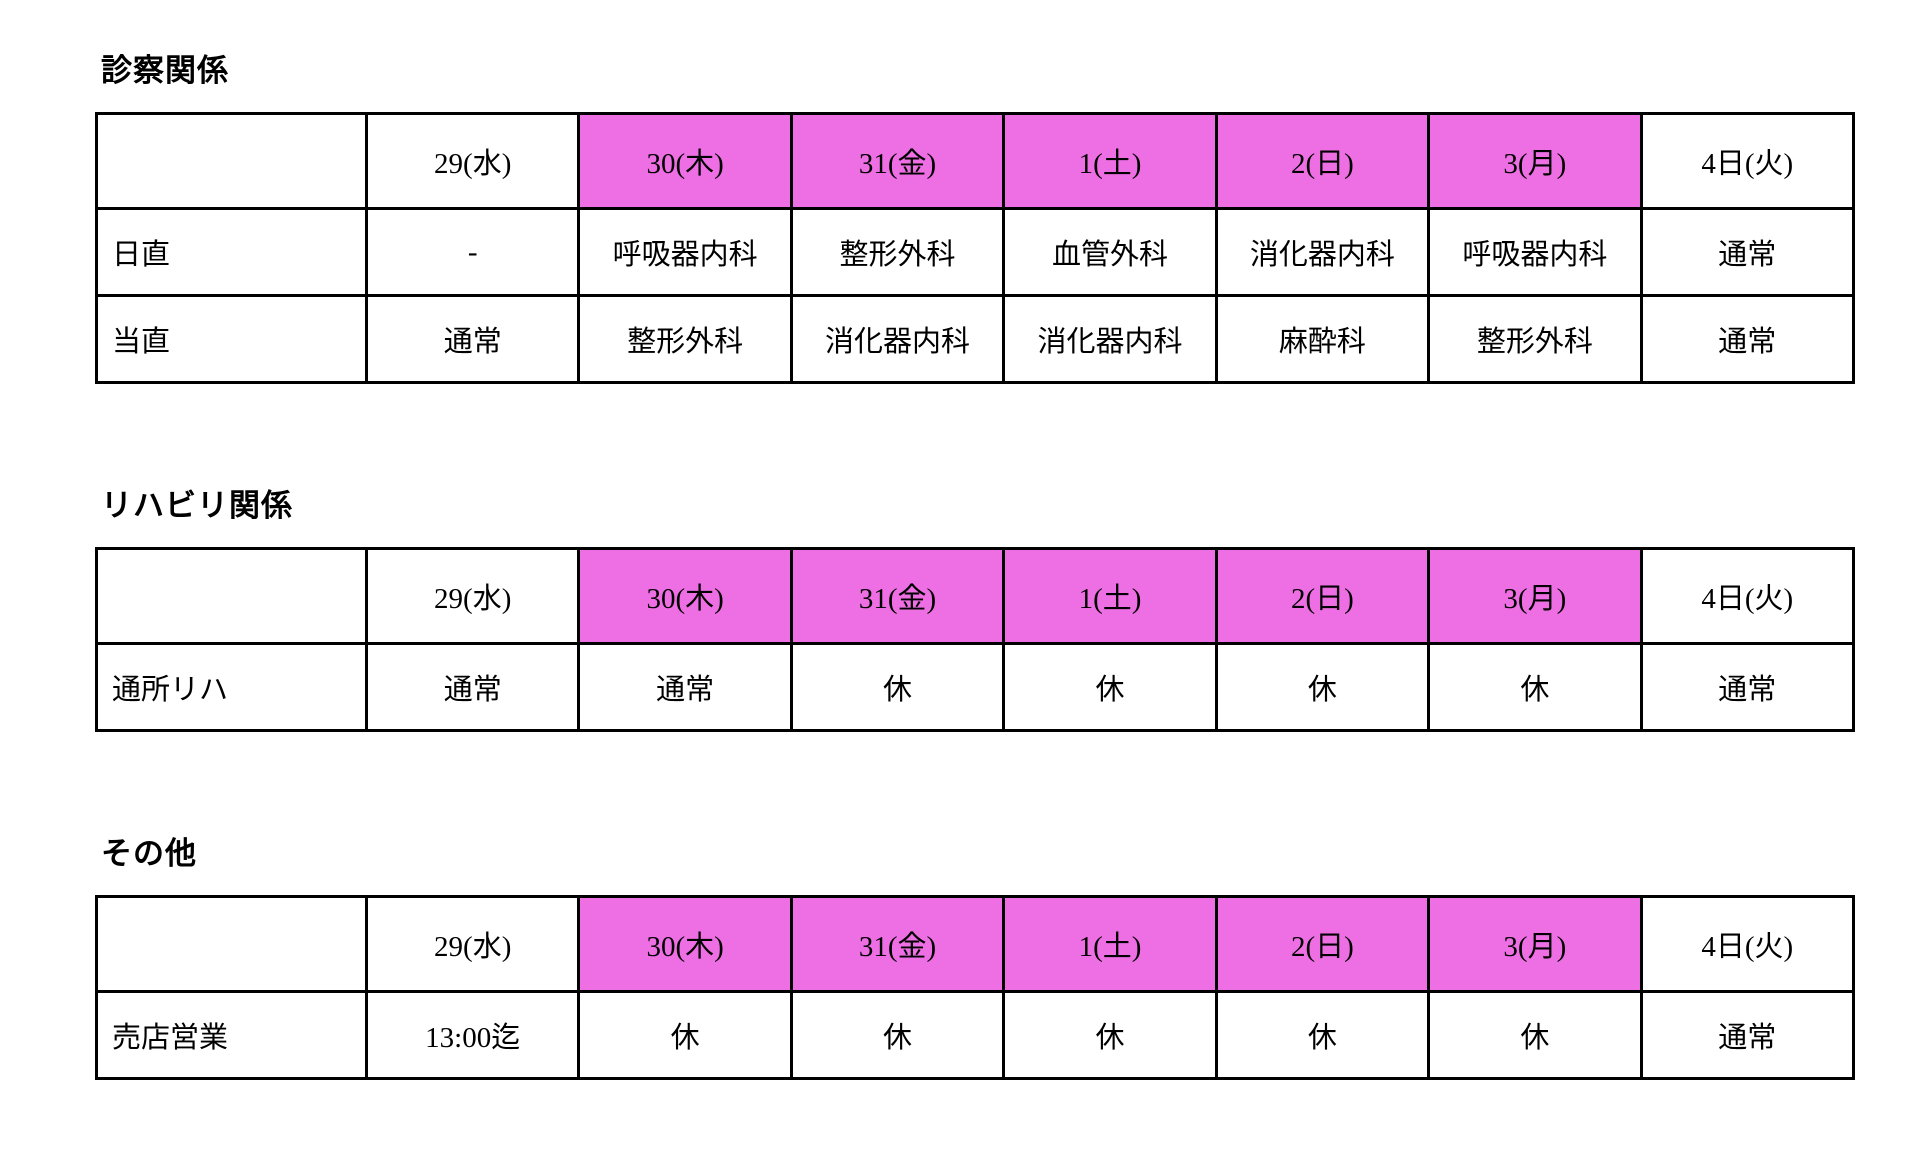 The width and height of the screenshot is (1920, 1154). Describe the element at coordinates (165, 70) in the screenshot. I see `section-title-examination: 診察関係` at that location.